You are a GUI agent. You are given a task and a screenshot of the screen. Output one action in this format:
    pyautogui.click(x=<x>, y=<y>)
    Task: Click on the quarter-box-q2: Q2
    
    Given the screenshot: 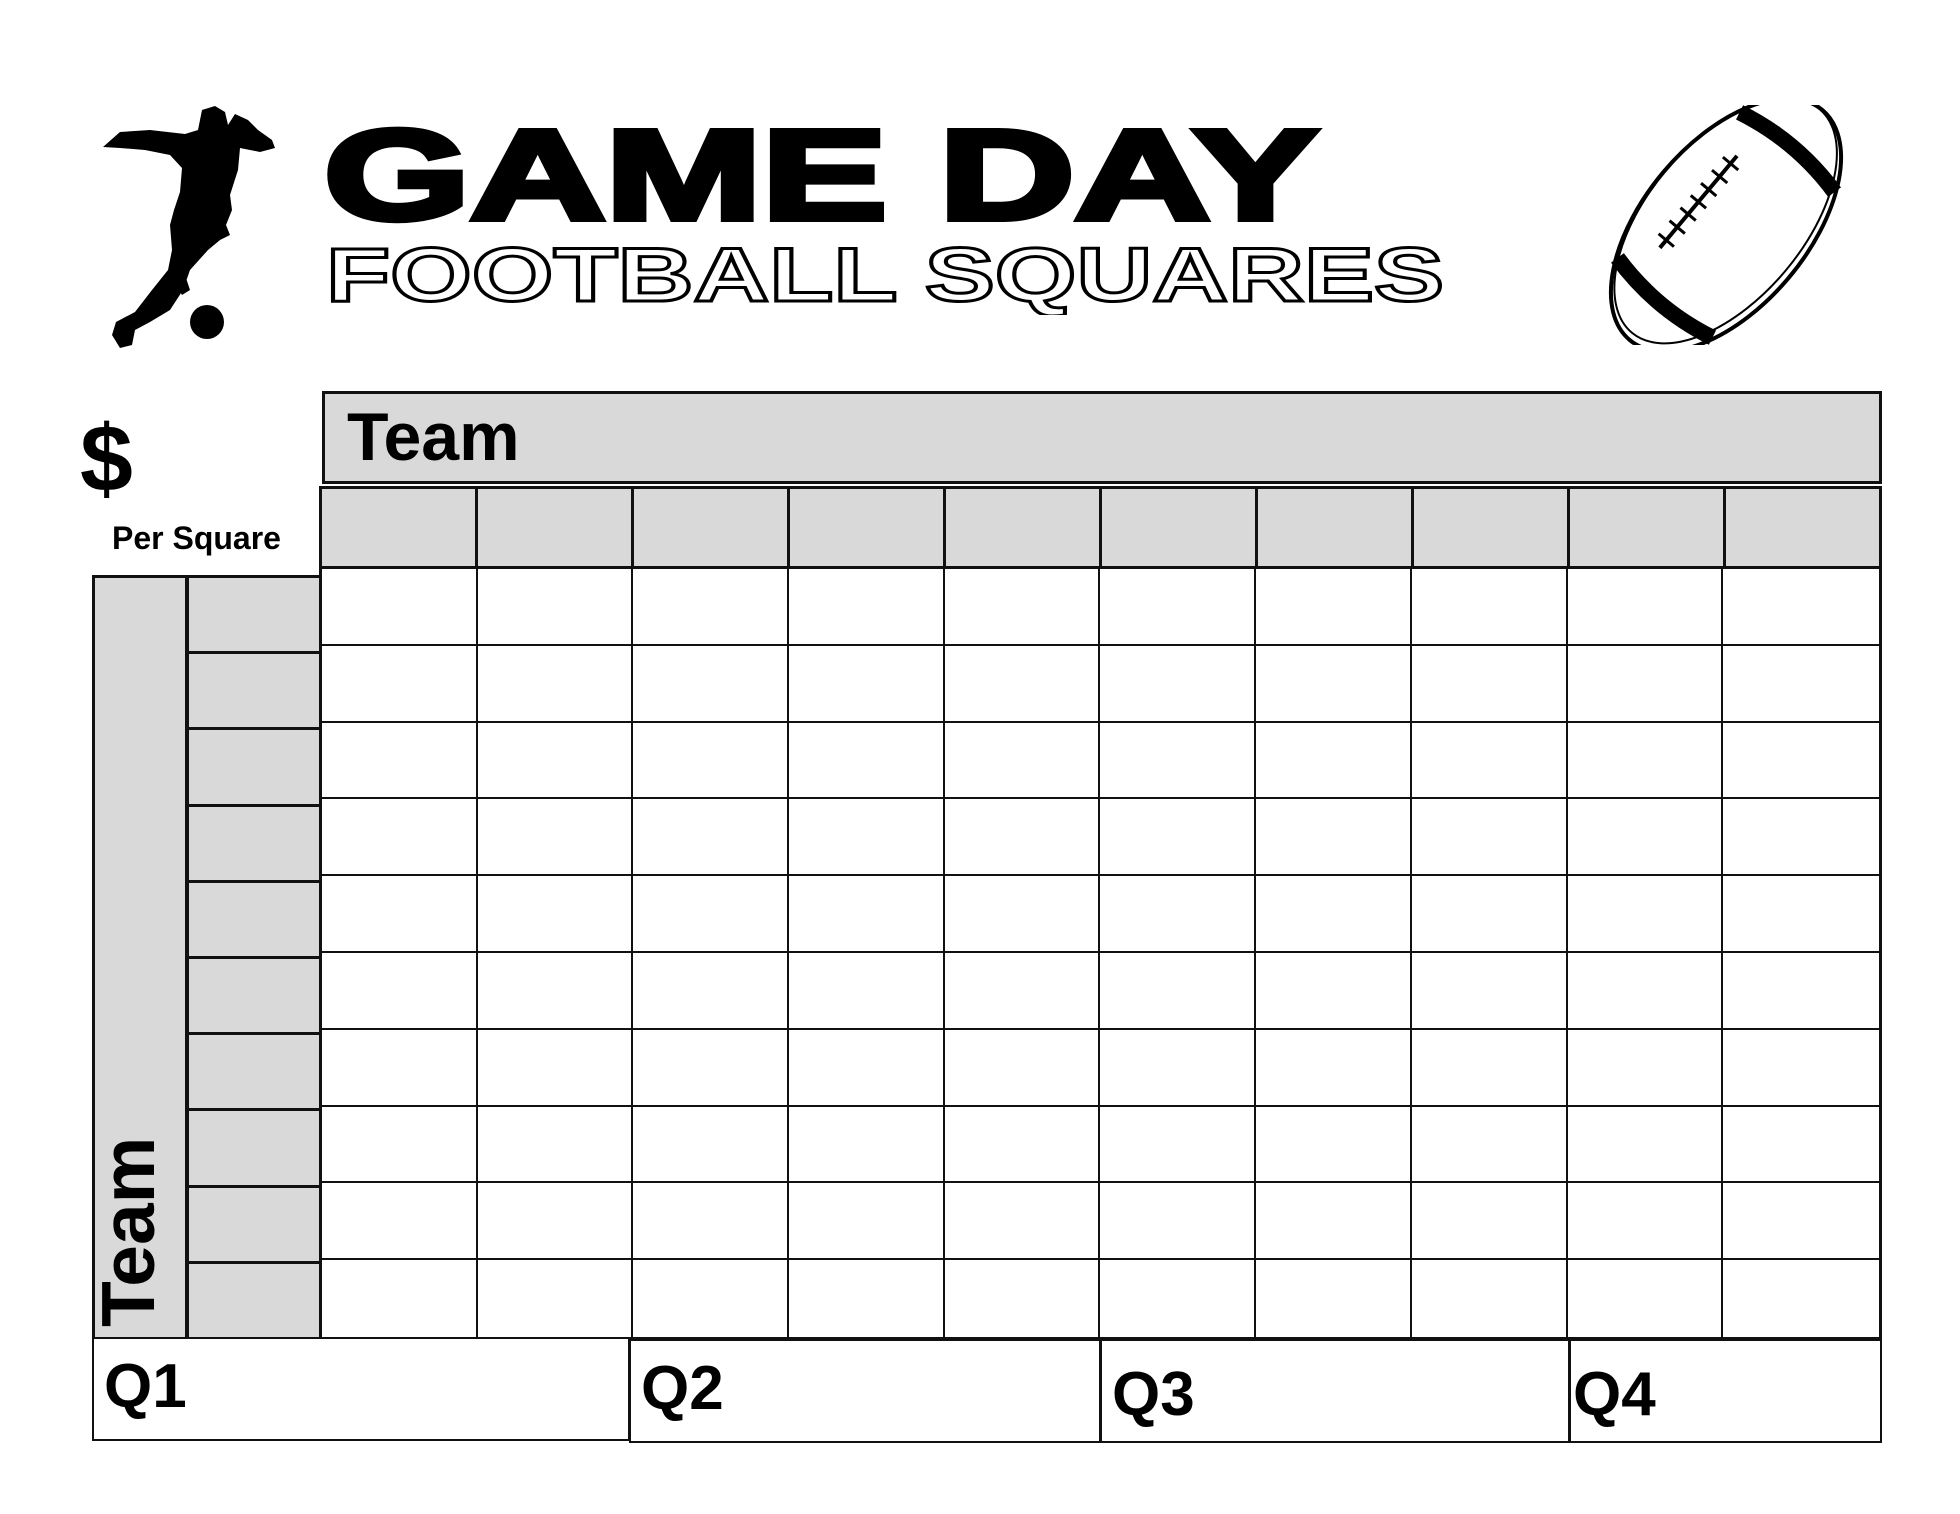 What is the action you would take?
    pyautogui.click(x=865, y=1391)
    